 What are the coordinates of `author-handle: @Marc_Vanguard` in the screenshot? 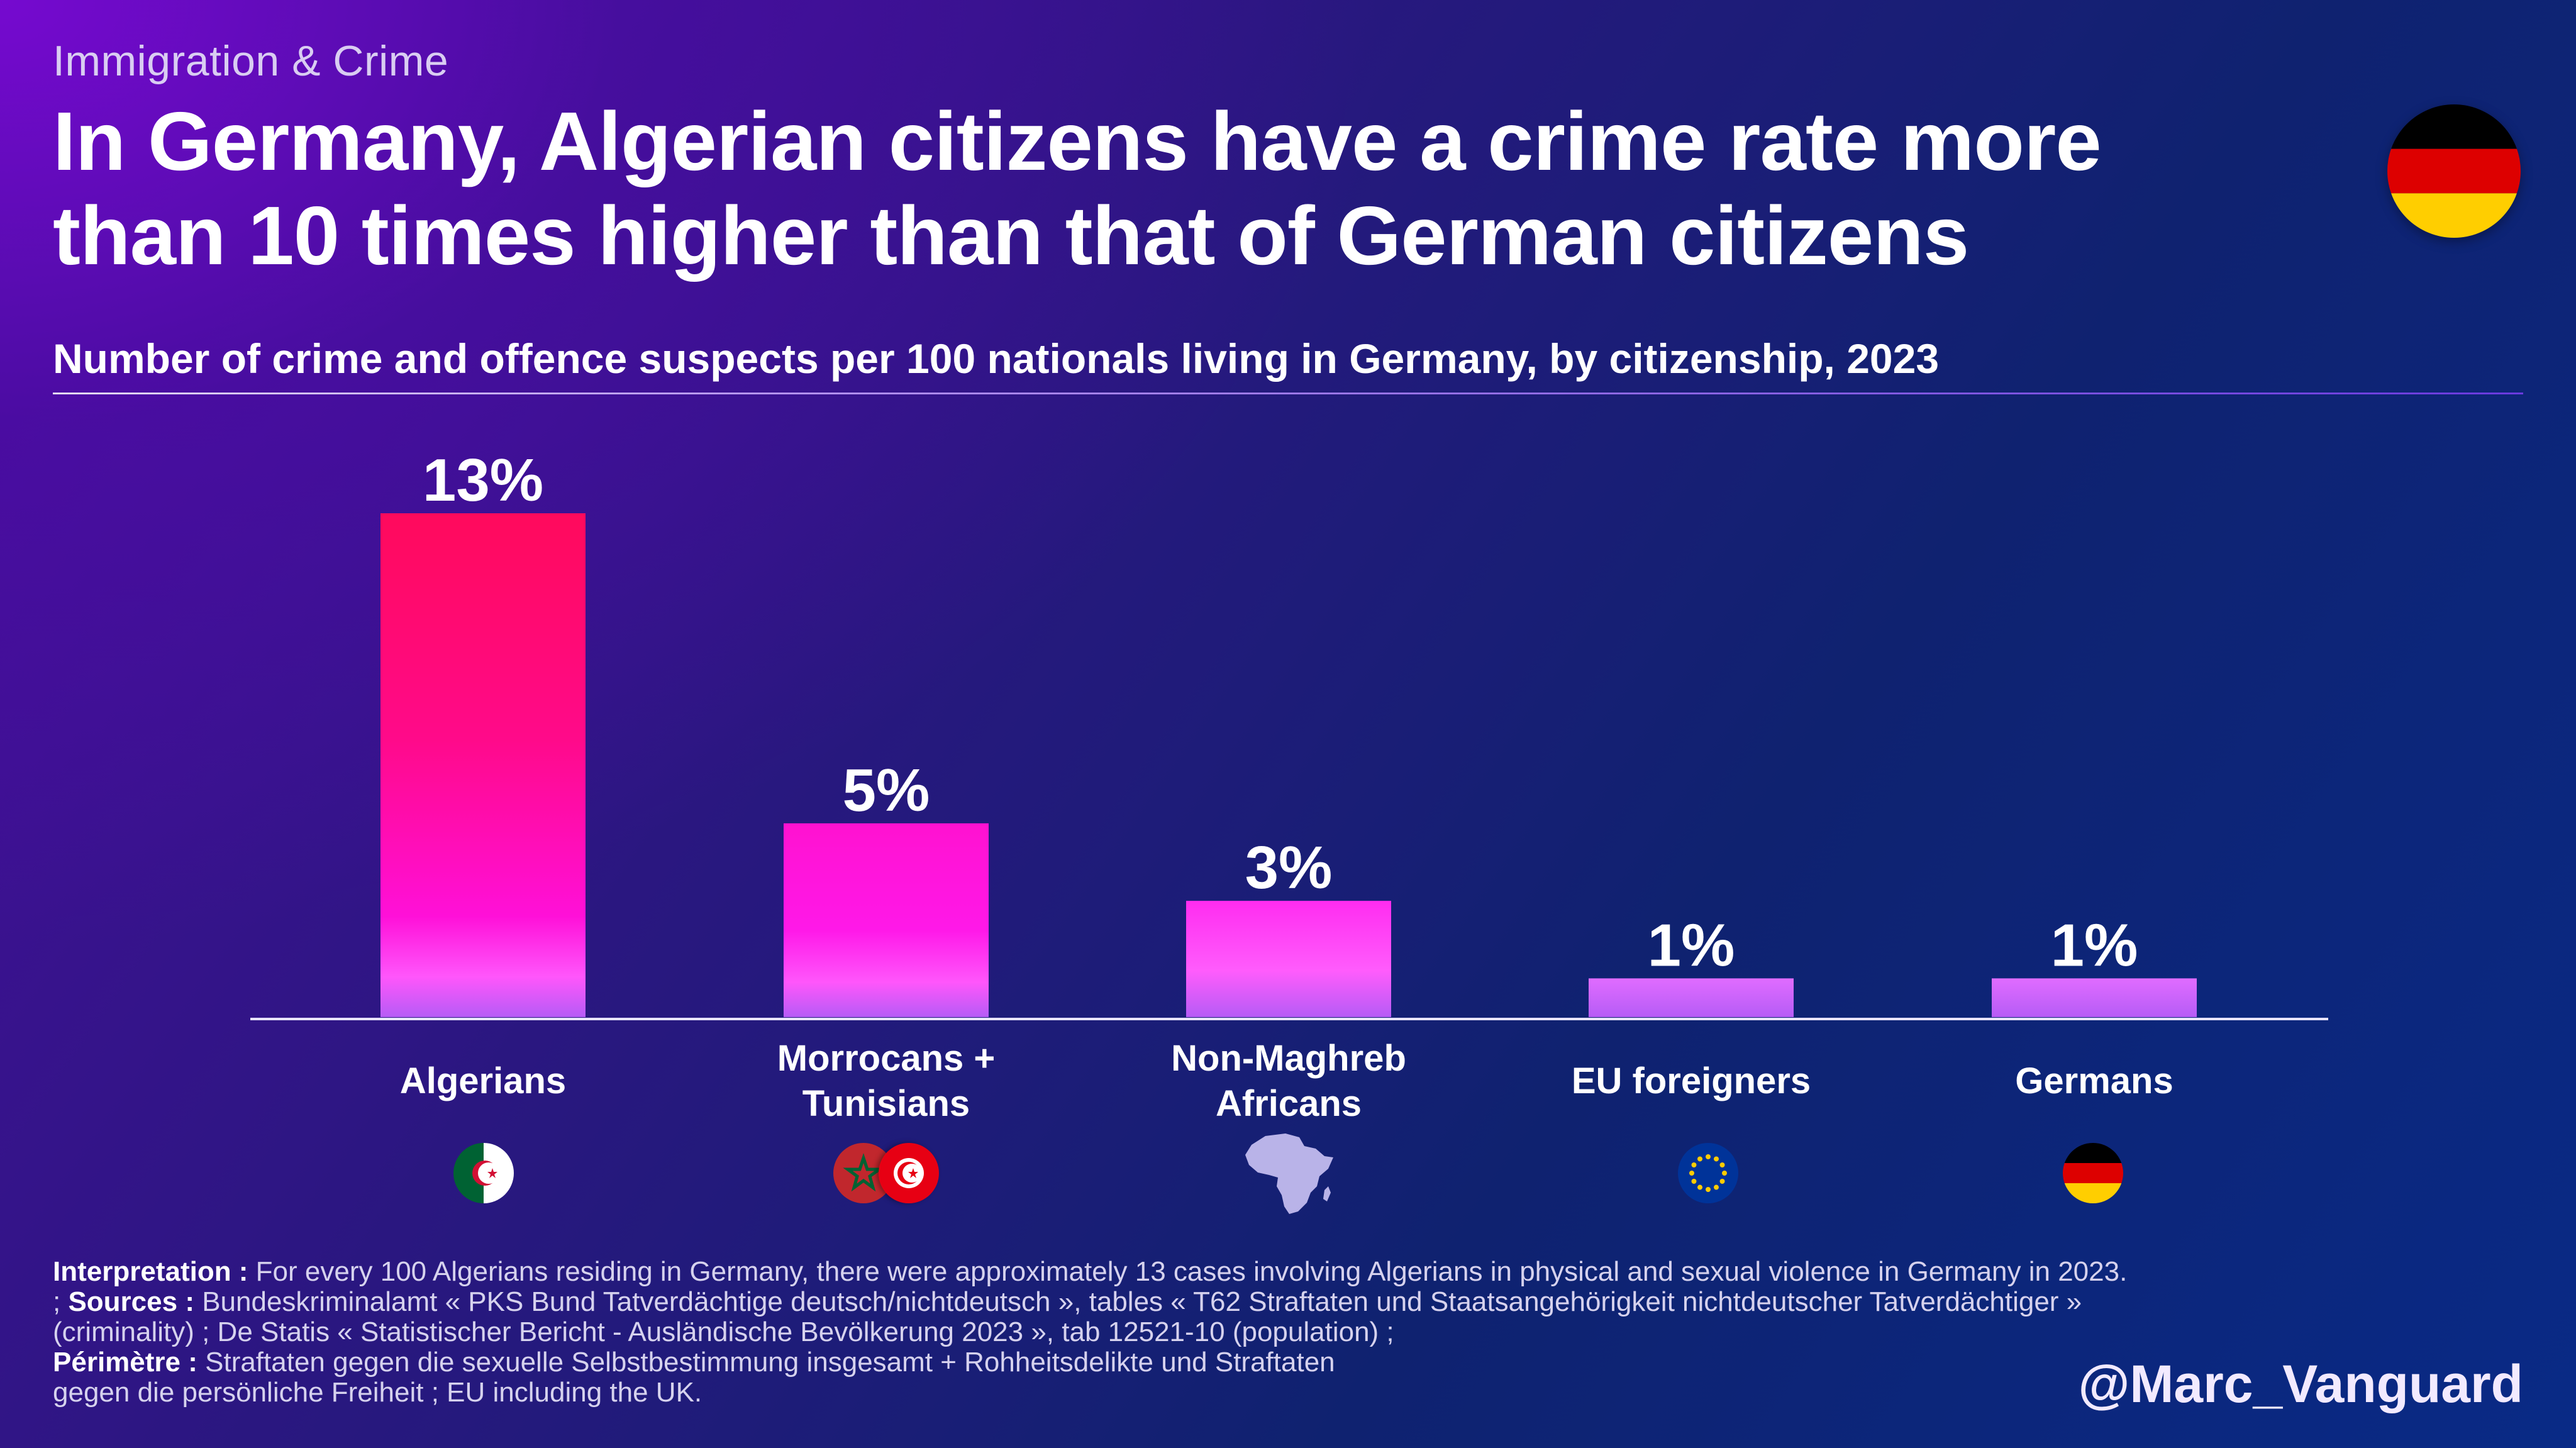 It's located at (2300, 1383).